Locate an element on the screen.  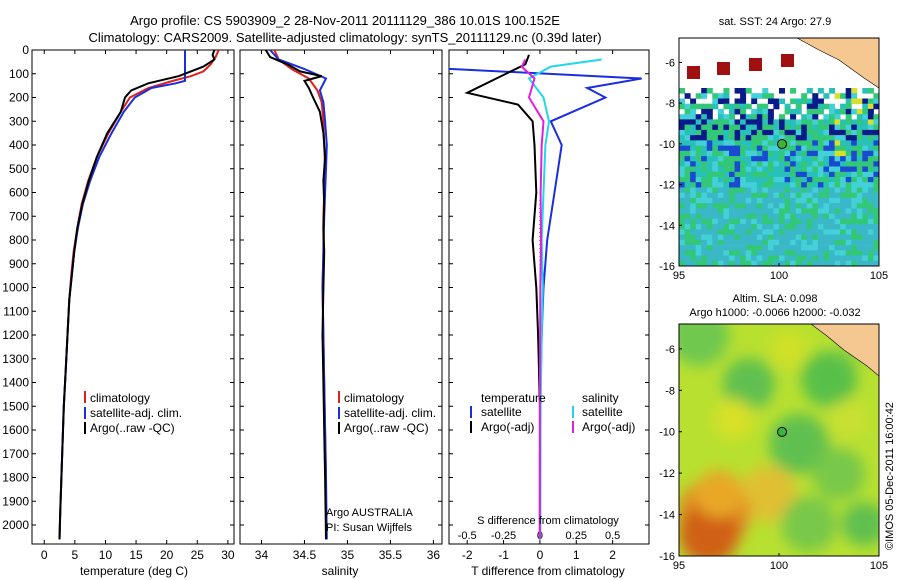
ytick-label: 300 is located at coordinates (19, 121).